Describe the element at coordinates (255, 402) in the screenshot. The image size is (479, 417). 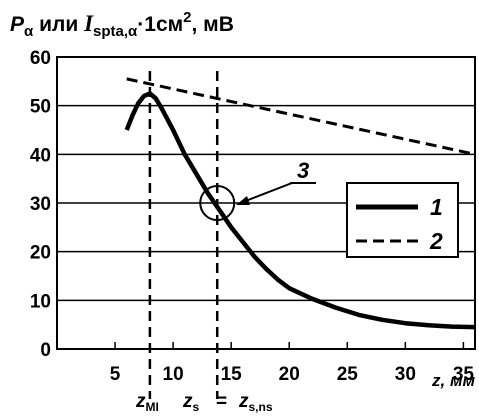
I see `zsns-label: zs,ns` at that location.